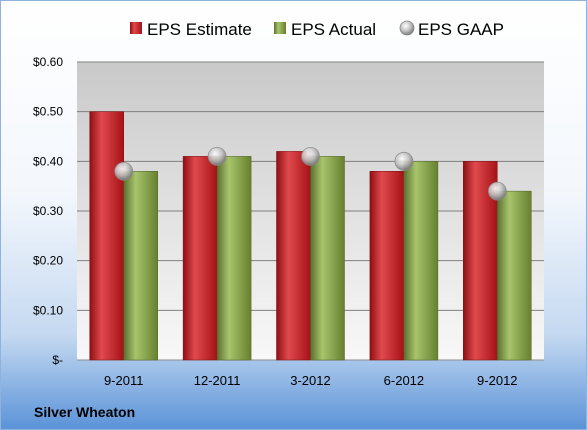 The height and width of the screenshot is (430, 587). Describe the element at coordinates (48, 112) in the screenshot. I see `y-tick-label: $0.50` at that location.